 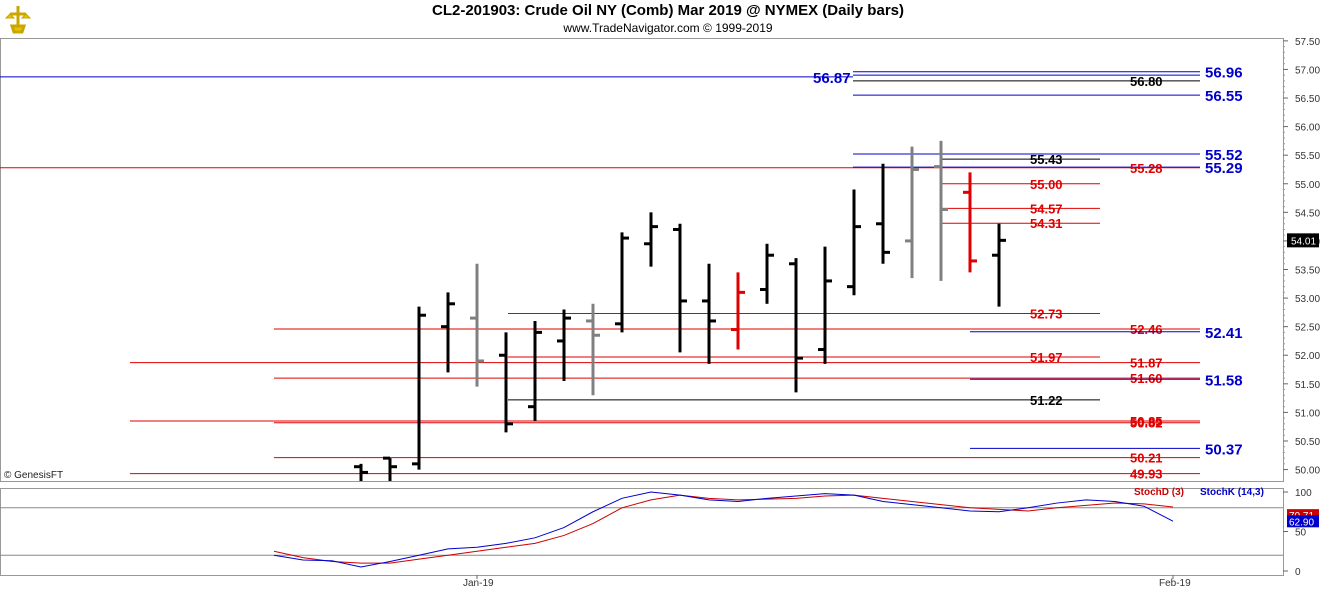 I want to click on genesis-watermark: © GenesisFT, so click(x=33, y=475).